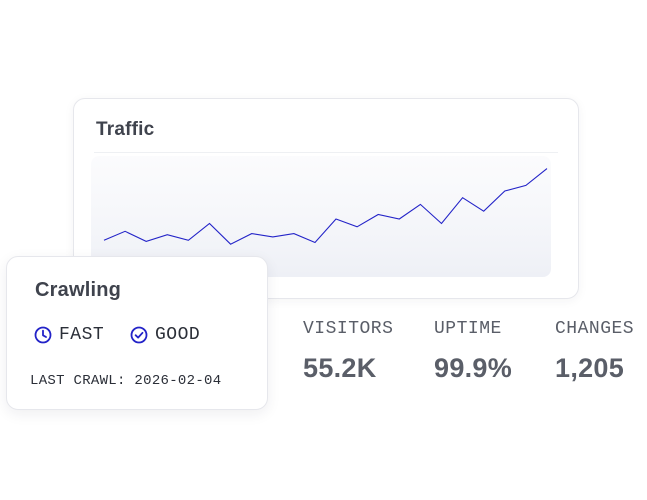  What do you see at coordinates (348, 329) in the screenshot?
I see `stat-label: VISITORS` at bounding box center [348, 329].